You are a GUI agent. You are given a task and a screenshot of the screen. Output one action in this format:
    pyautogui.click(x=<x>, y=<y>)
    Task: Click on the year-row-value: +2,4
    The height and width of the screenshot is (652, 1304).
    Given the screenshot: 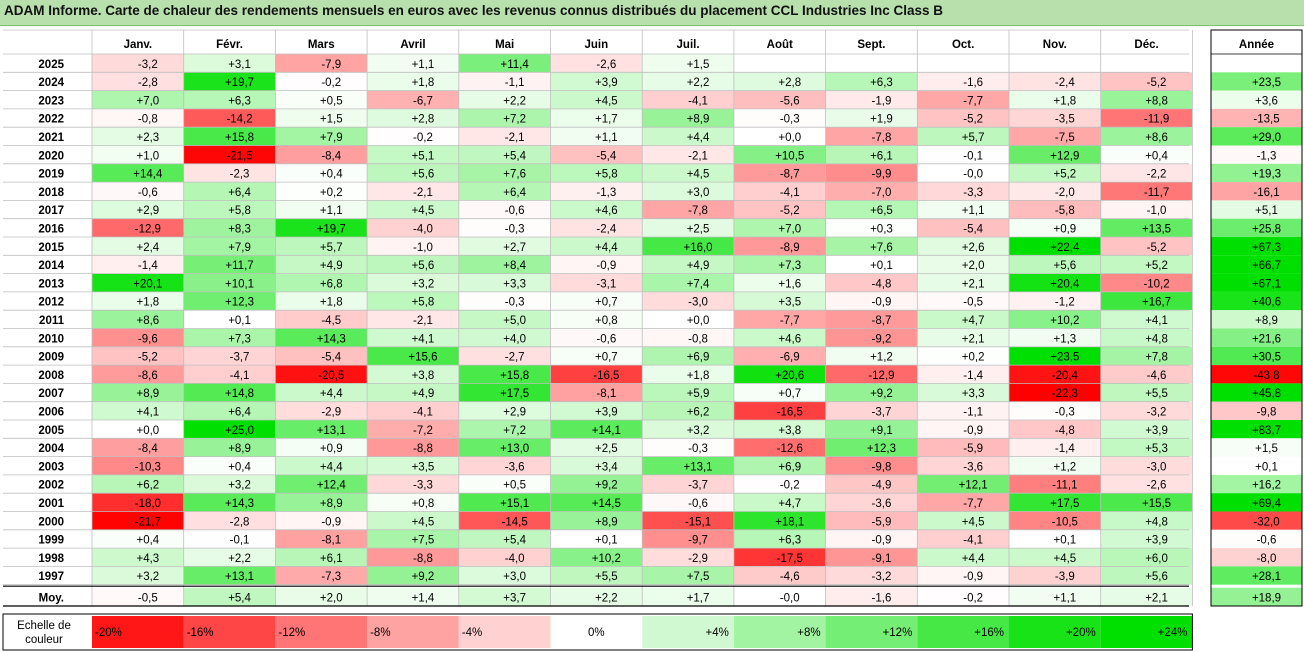 What is the action you would take?
    pyautogui.click(x=147, y=248)
    